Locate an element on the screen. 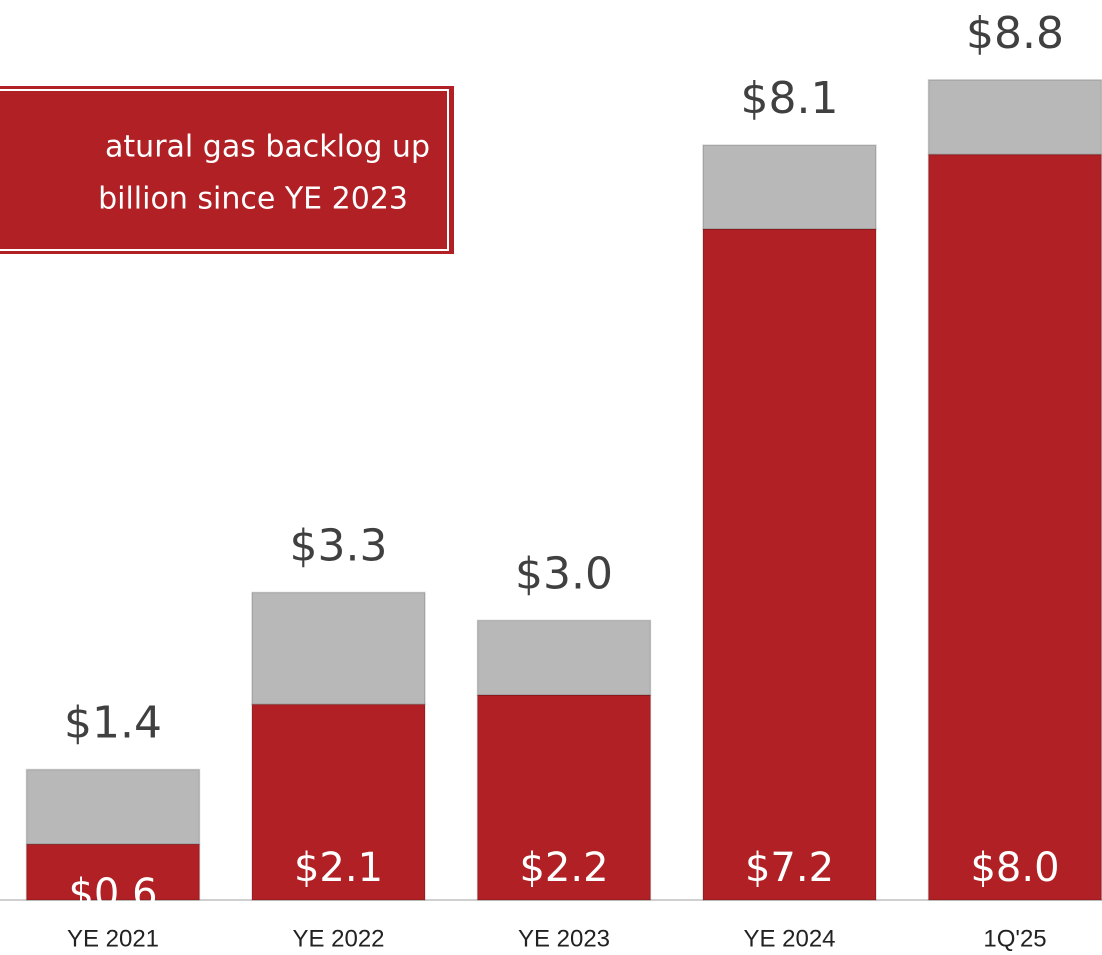 The height and width of the screenshot is (955, 1102). x-tick-label: YE 2021 is located at coordinates (113, 938).